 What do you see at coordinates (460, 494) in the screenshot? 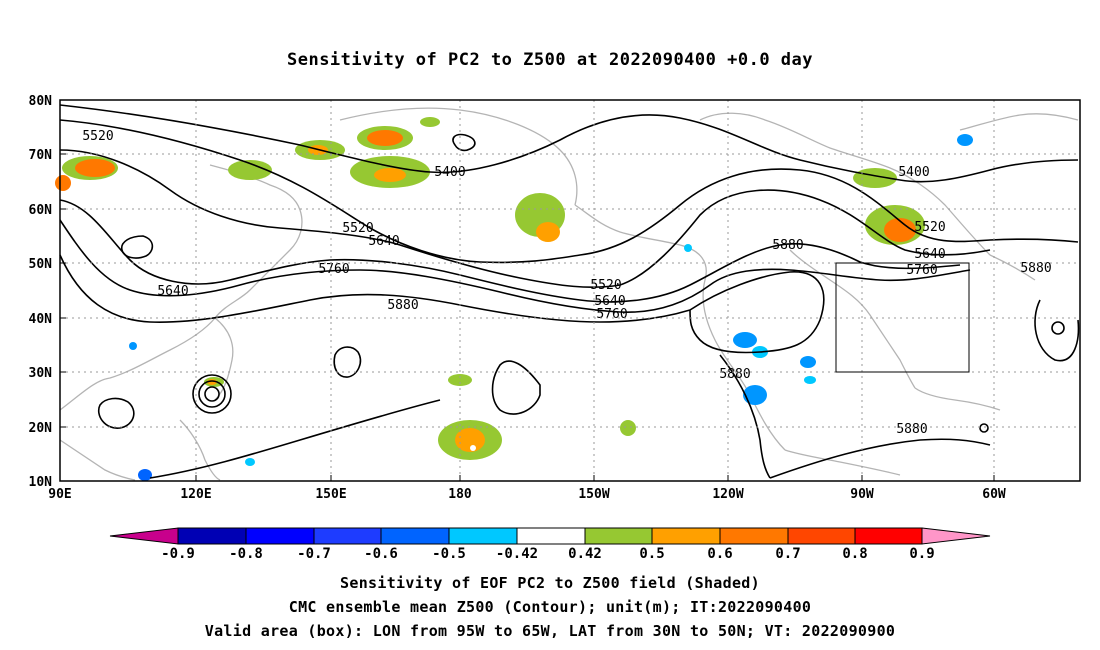
I see `lon-label: 180` at bounding box center [460, 494].